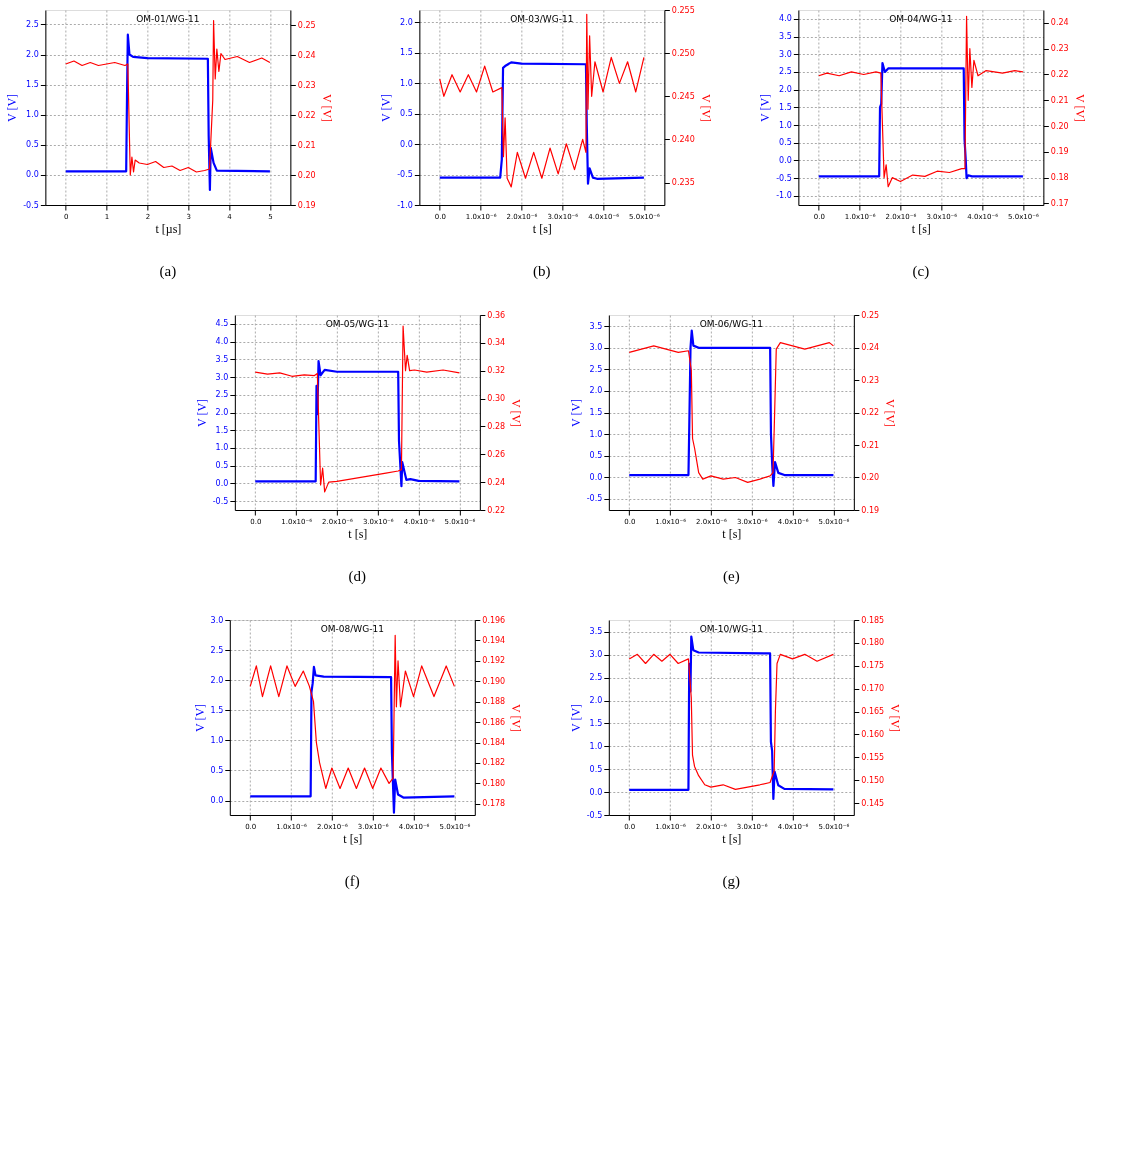 The height and width of the screenshot is (1161, 1134). I want to click on y2-tick-label: 0.34, so click(496, 343).